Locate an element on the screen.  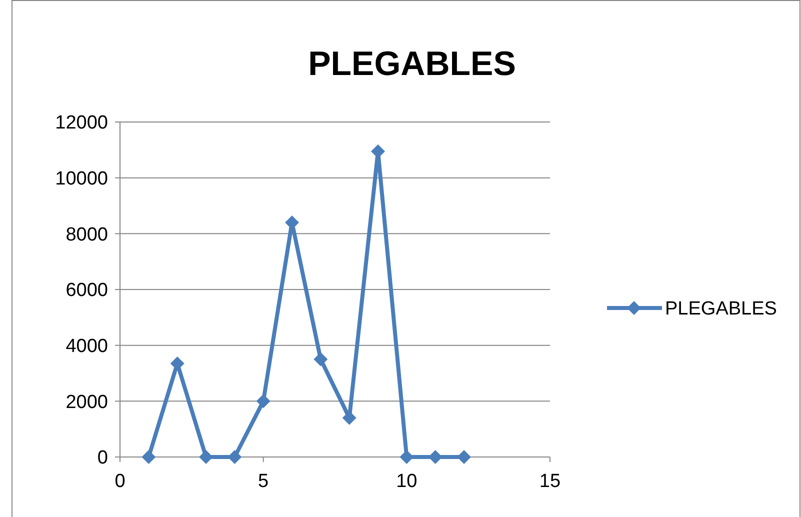
x-tick-label: 15 is located at coordinates (550, 481).